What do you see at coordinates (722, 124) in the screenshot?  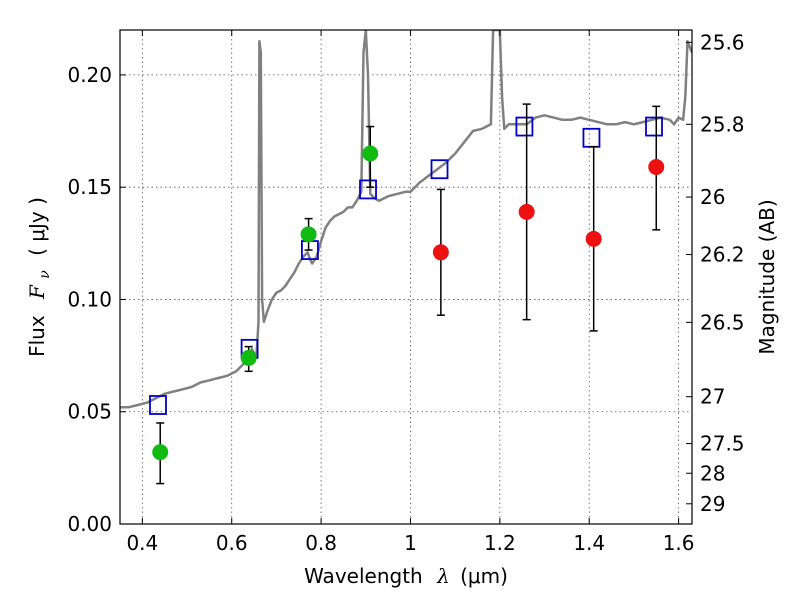 I see `y2-tick-label: 25.8` at bounding box center [722, 124].